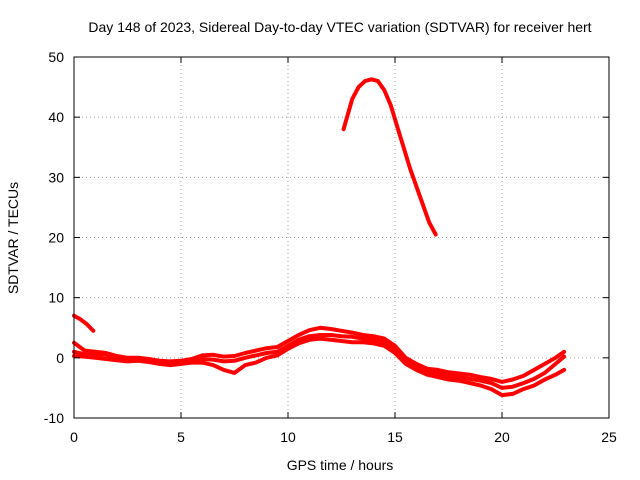 This screenshot has height=480, width=640. Describe the element at coordinates (56, 117) in the screenshot. I see `y-tick-label: 40` at that location.